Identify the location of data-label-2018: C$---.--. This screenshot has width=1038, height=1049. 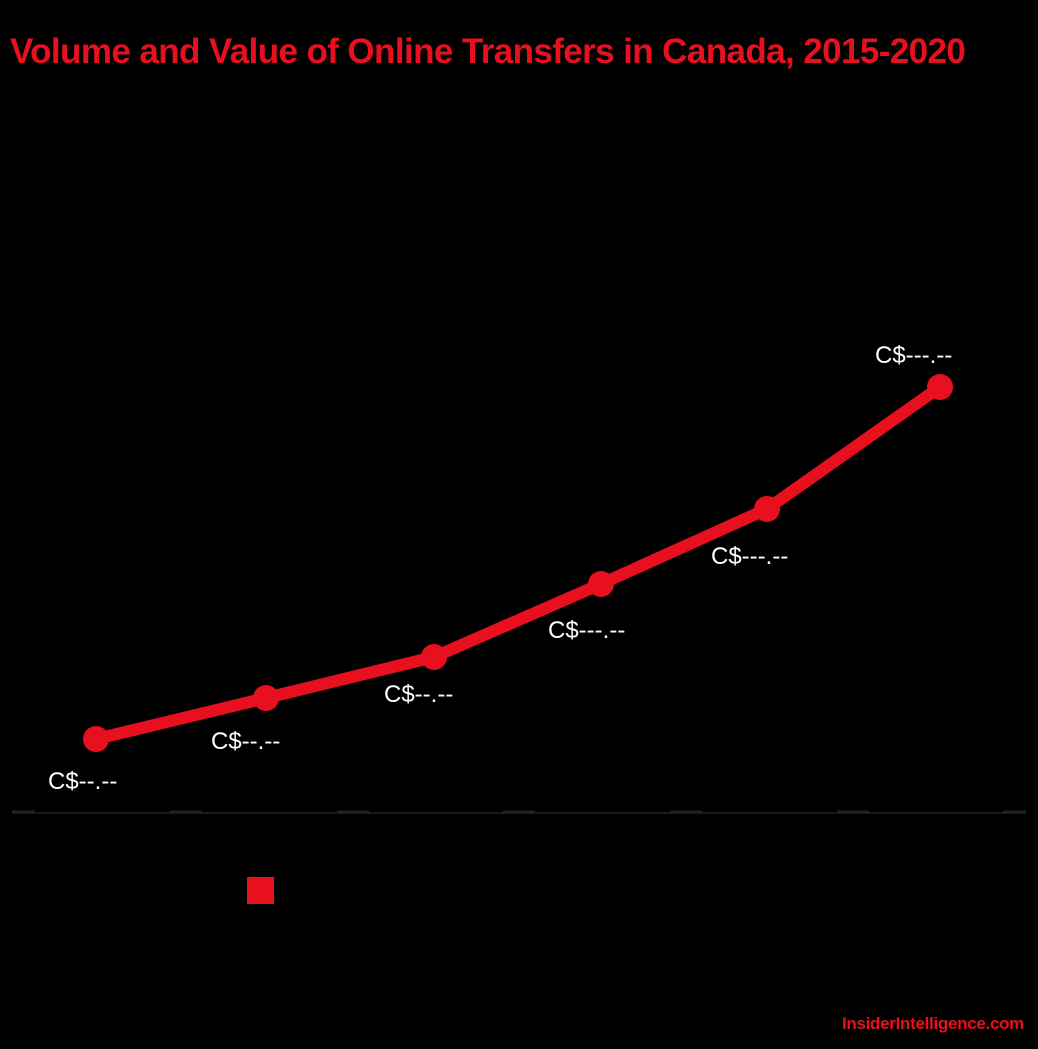
(586, 630).